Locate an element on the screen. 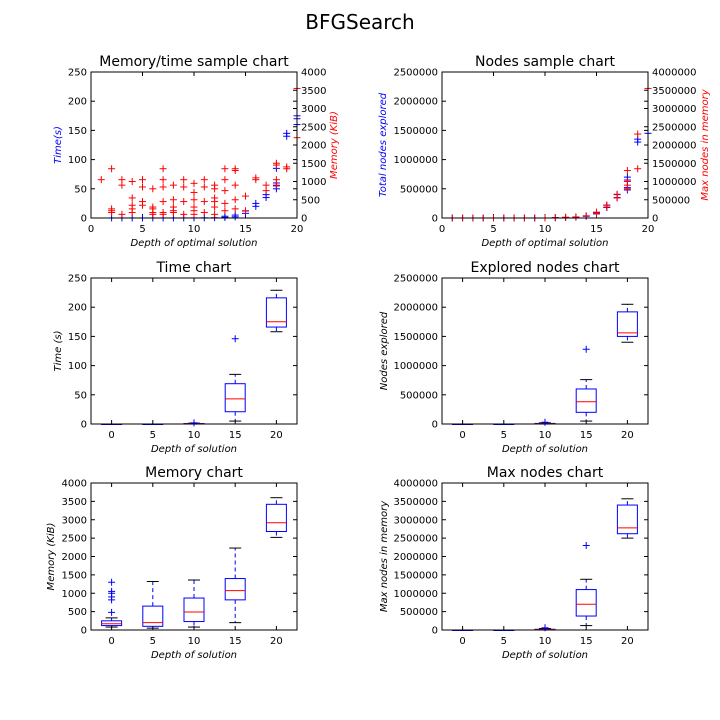  y-tick-label: 1500000 is located at coordinates (415, 131).